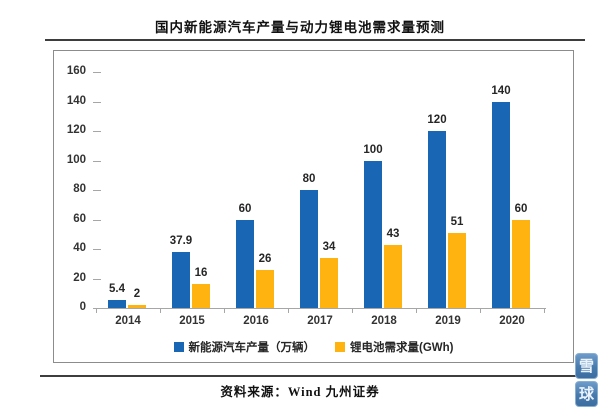  Describe the element at coordinates (312, 376) in the screenshot. I see `footer-divider` at that location.